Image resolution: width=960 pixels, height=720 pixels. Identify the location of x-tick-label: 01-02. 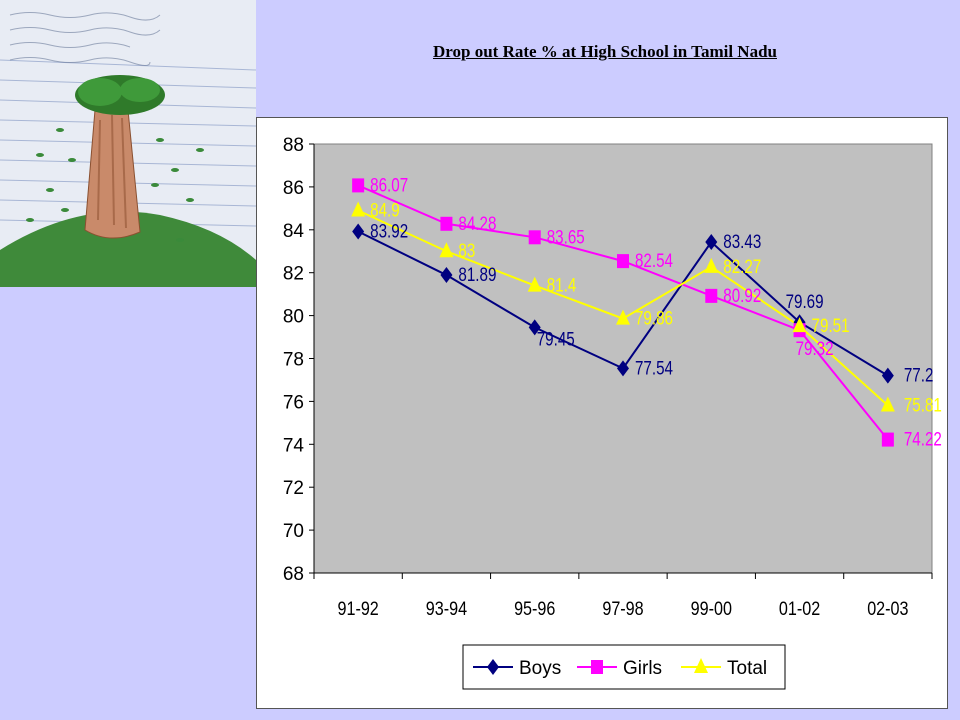
(799, 609).